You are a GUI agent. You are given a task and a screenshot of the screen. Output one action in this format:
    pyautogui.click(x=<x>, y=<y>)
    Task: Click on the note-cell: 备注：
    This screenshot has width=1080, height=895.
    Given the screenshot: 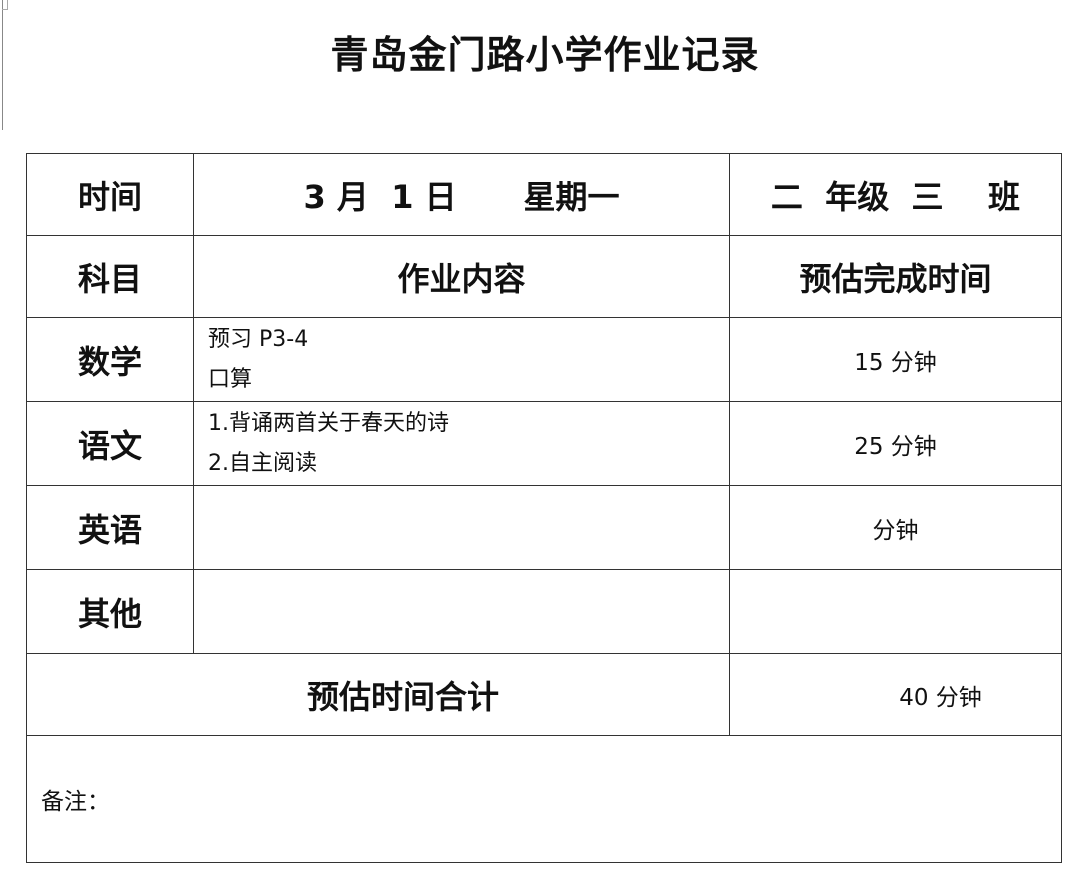 What is the action you would take?
    pyautogui.click(x=544, y=799)
    